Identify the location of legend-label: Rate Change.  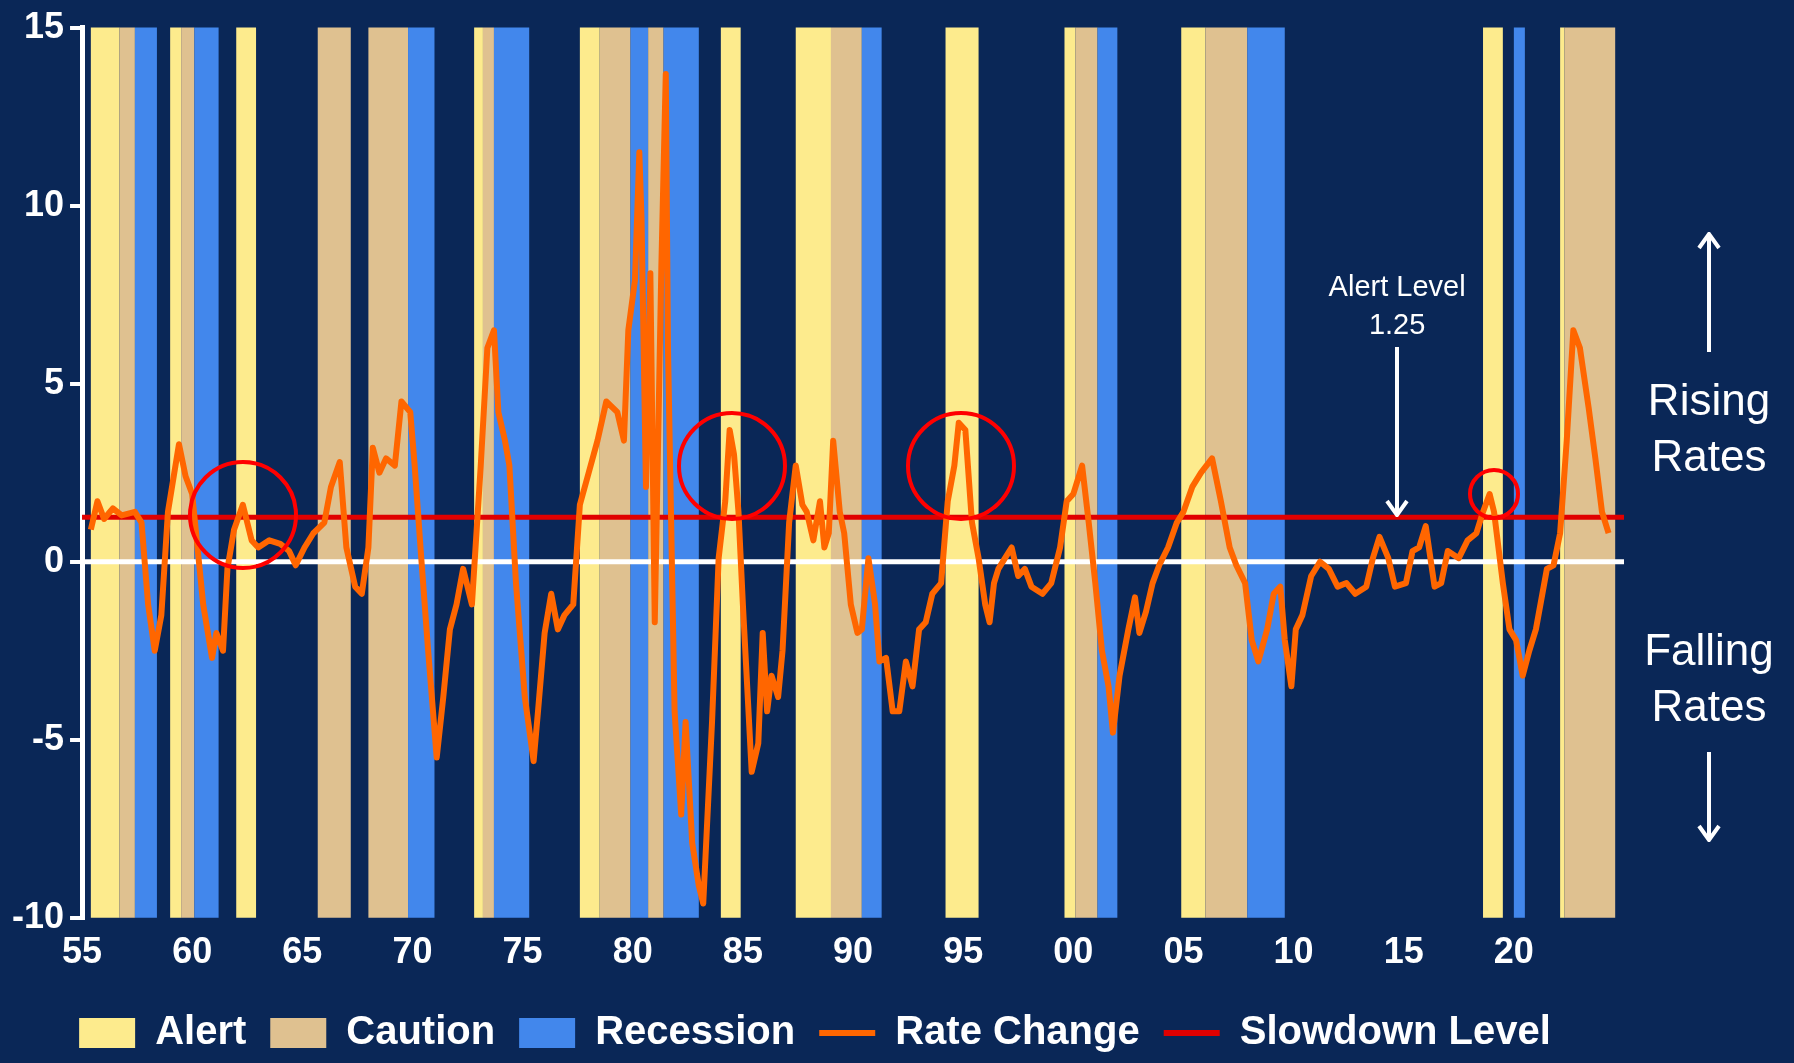
(1017, 1030).